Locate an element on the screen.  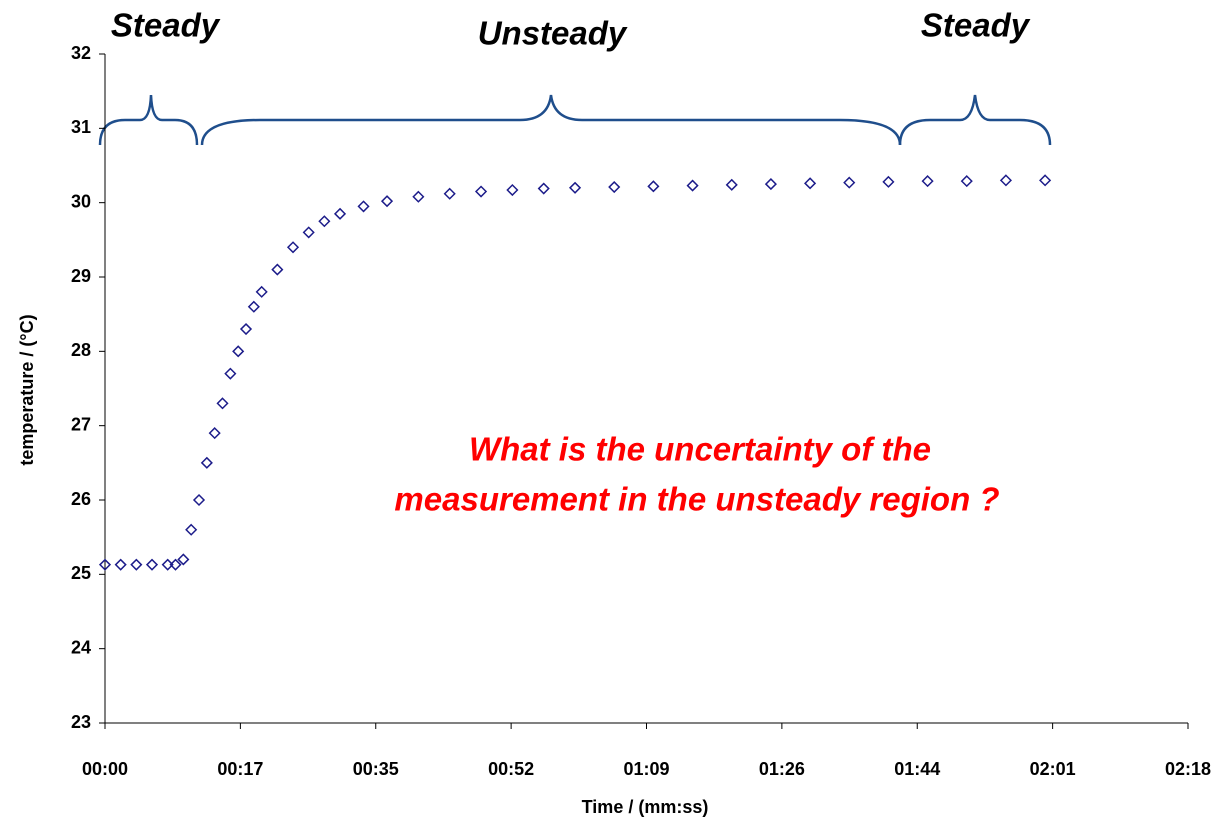
y-tick-label: 27 is located at coordinates (81, 424).